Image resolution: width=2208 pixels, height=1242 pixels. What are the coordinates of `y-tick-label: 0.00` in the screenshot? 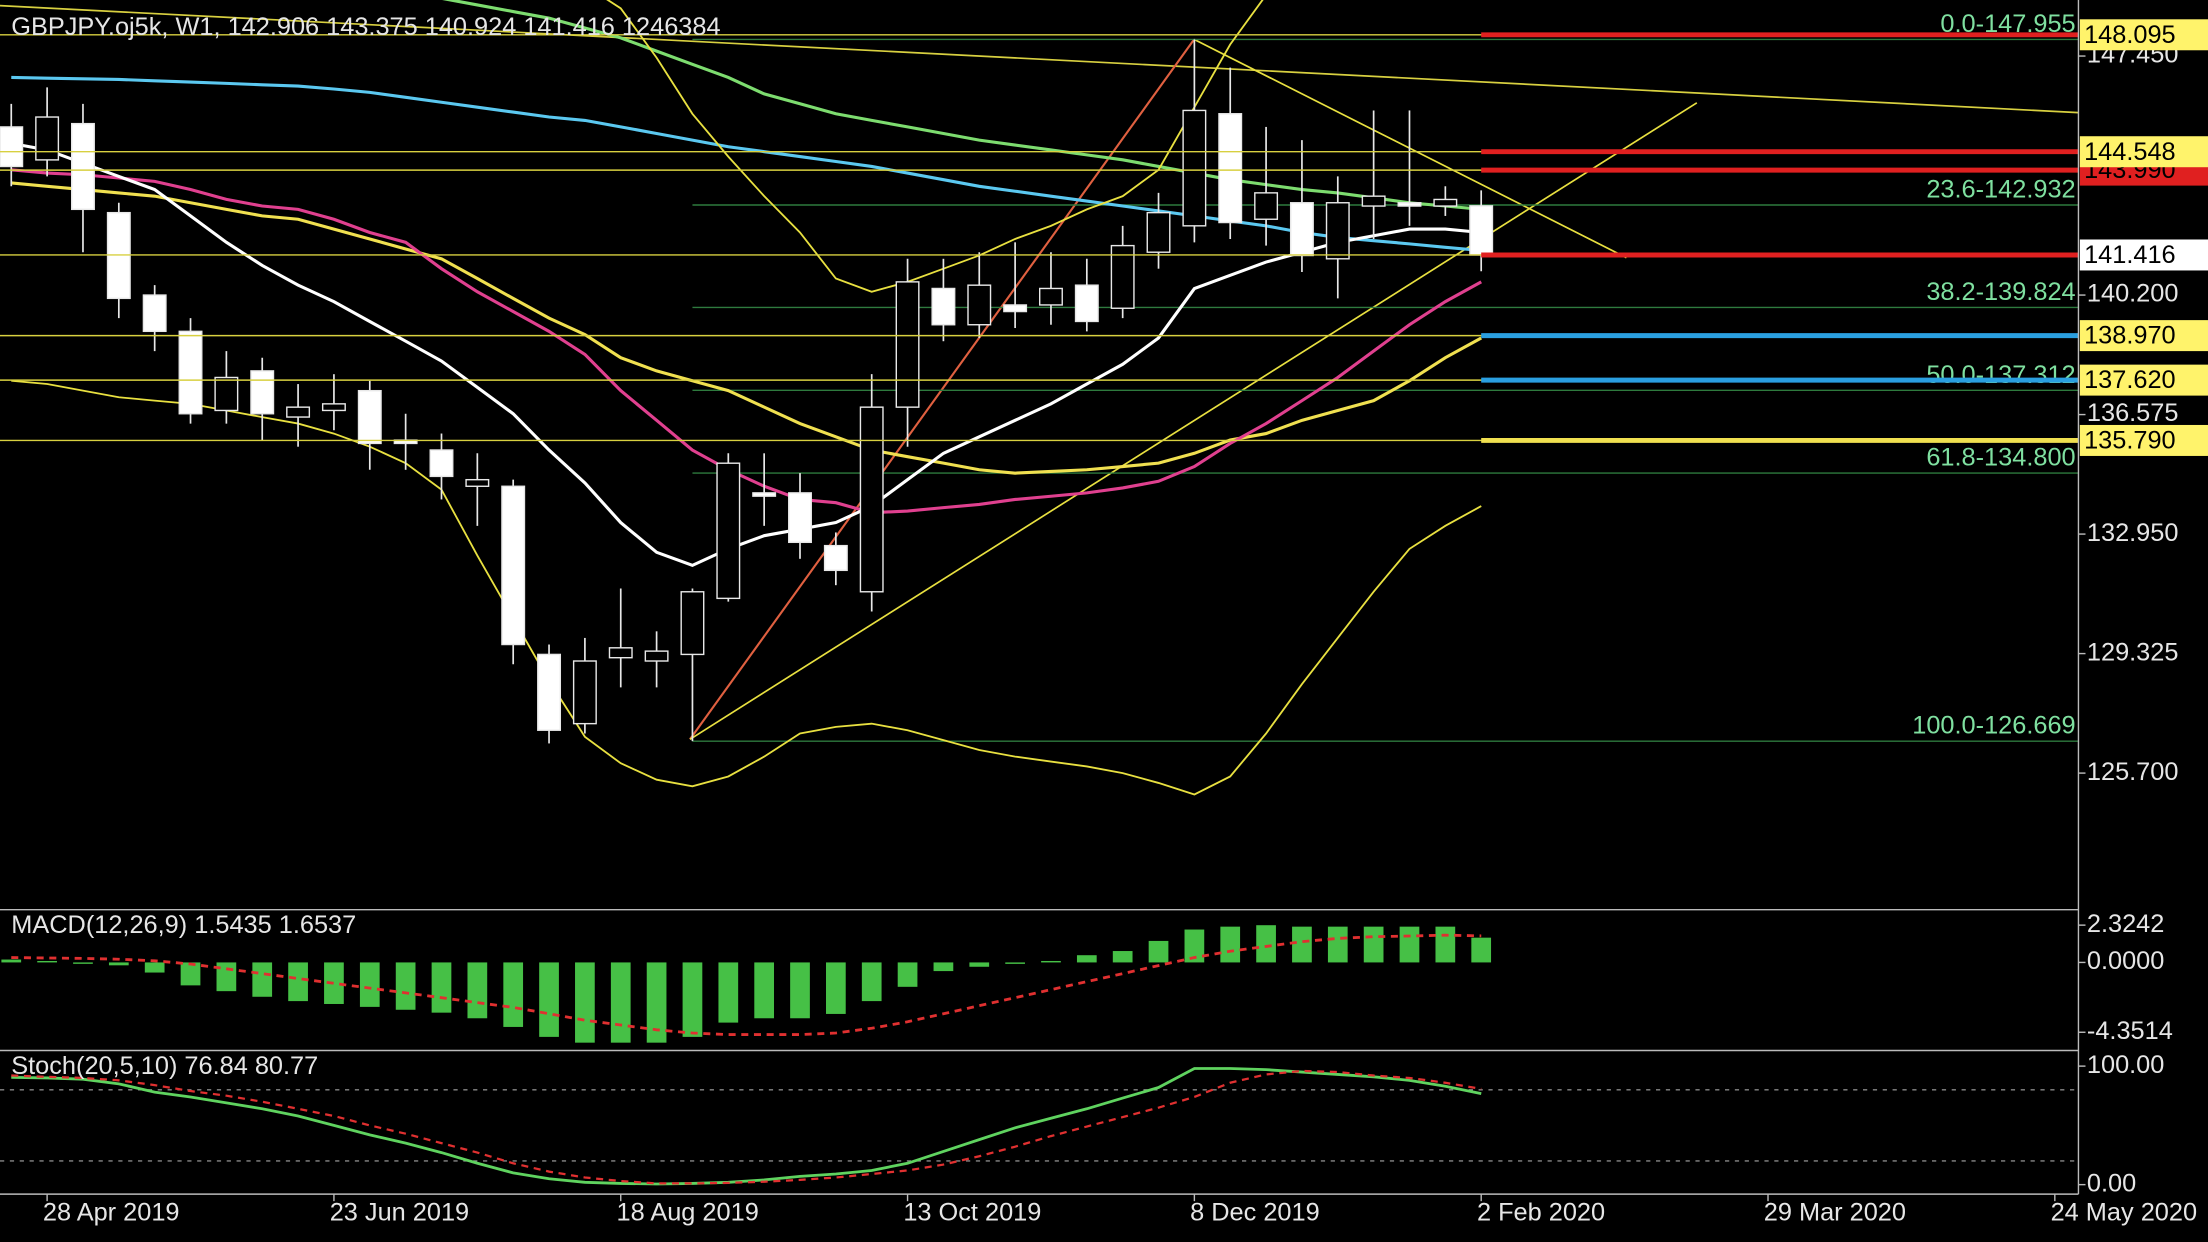 It's located at (2111, 1183).